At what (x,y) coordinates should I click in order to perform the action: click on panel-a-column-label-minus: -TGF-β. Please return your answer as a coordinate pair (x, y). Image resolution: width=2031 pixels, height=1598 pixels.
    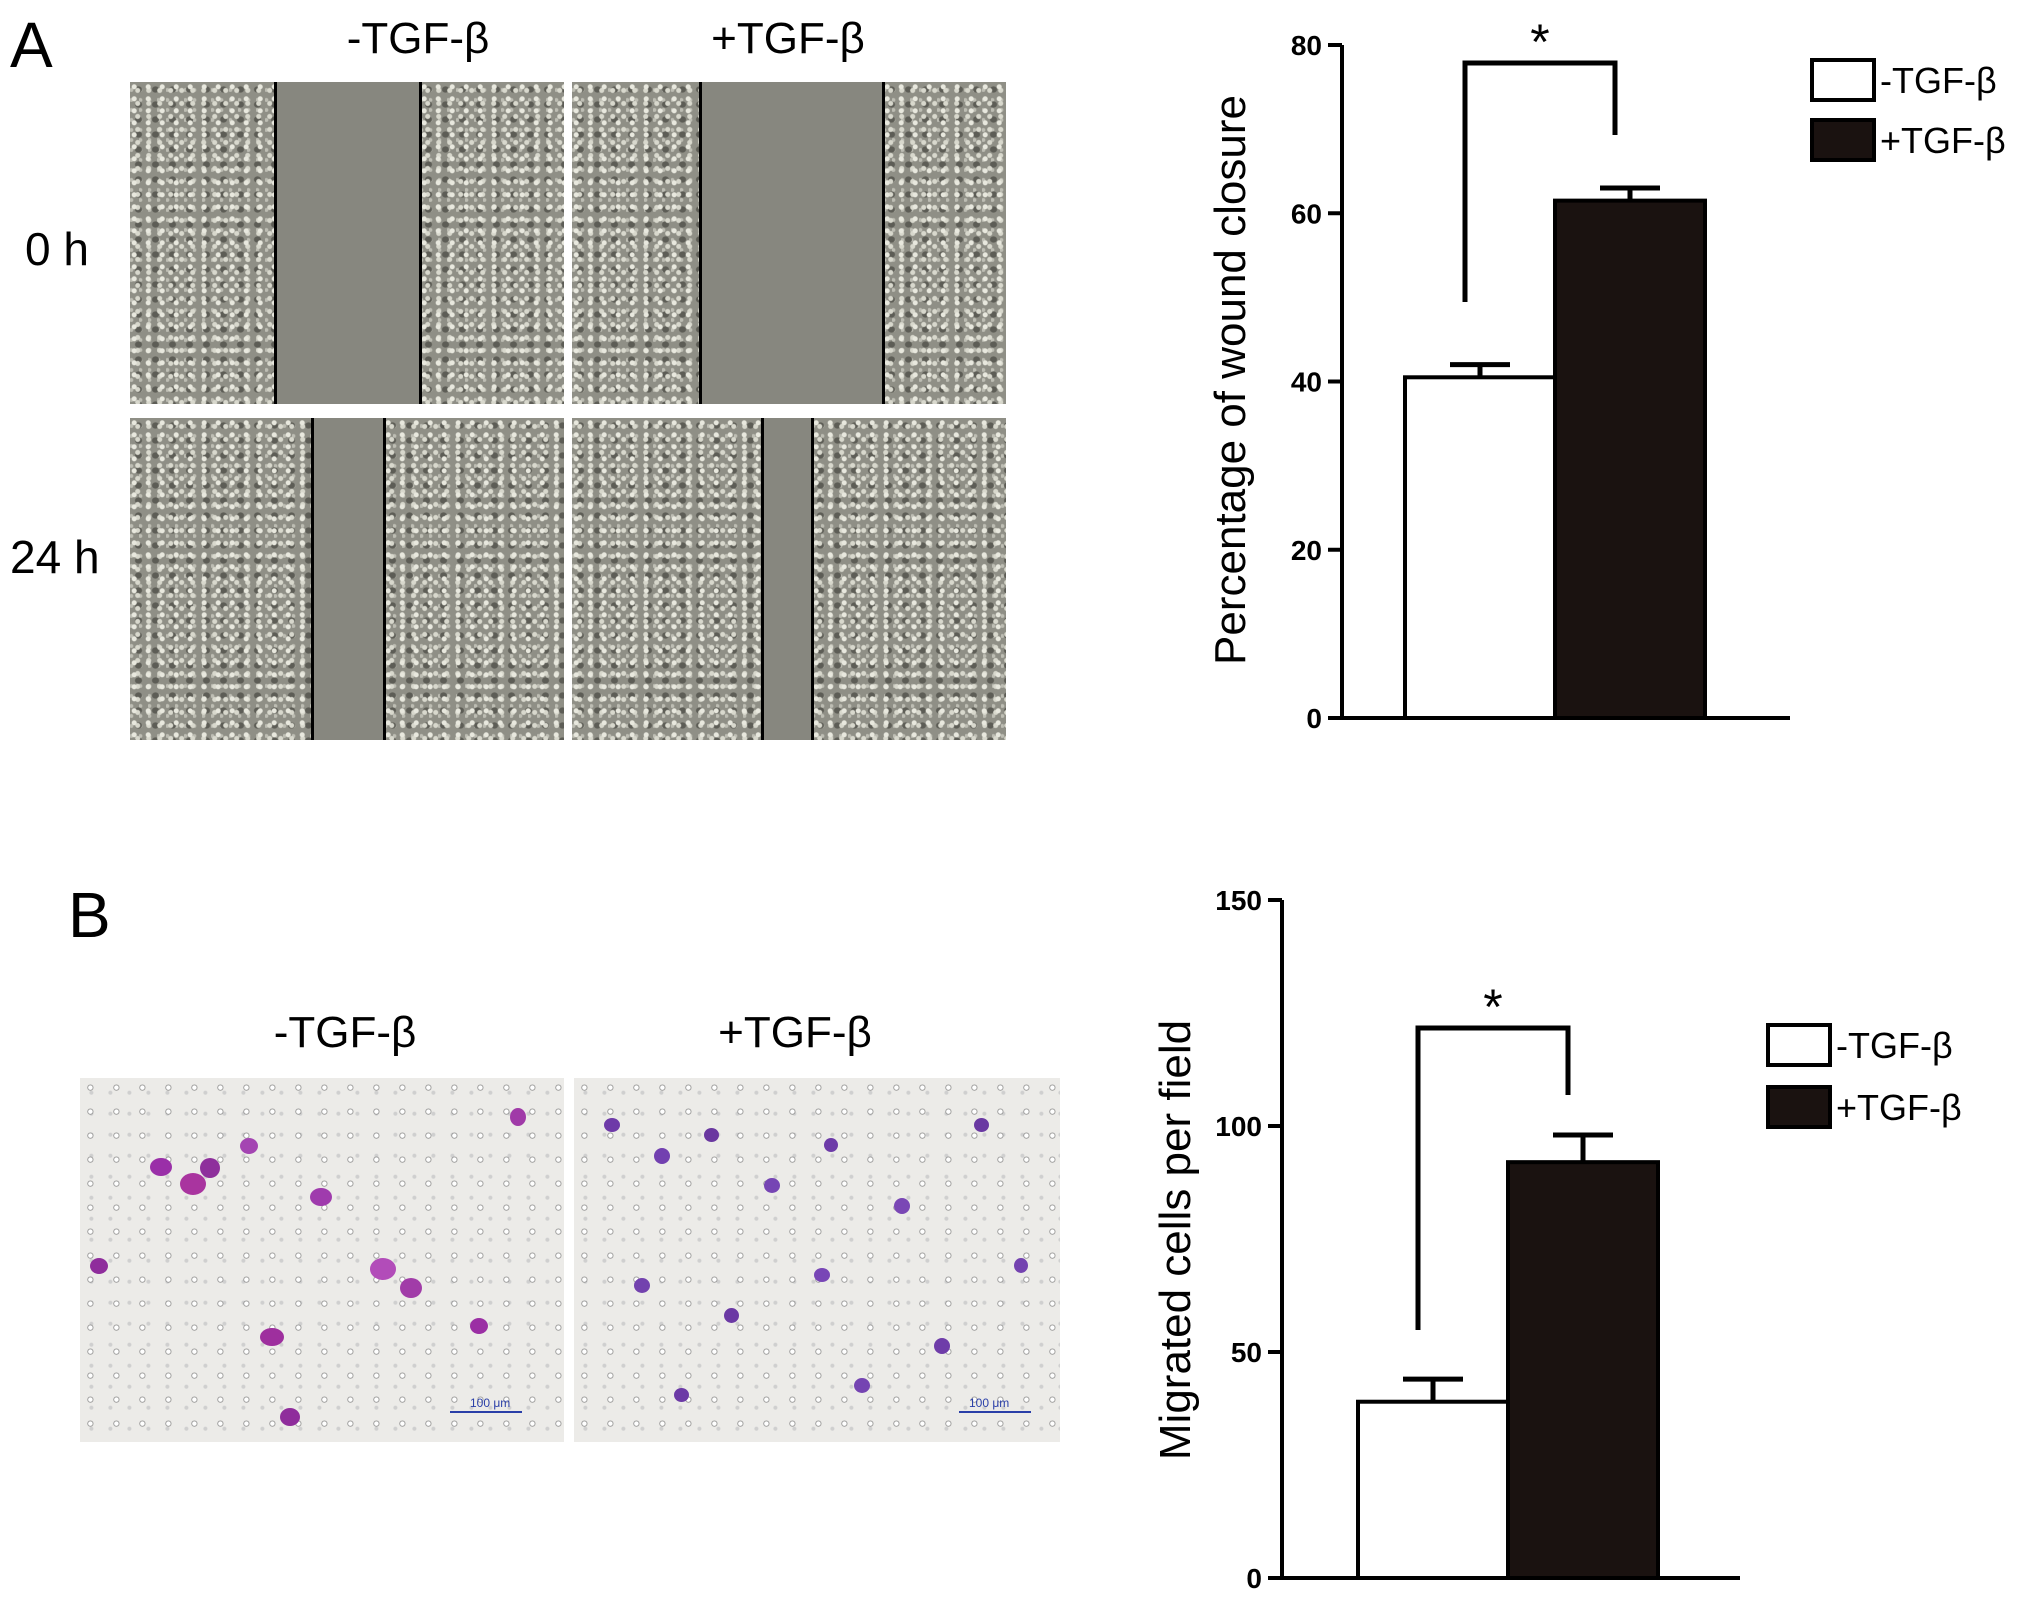
    Looking at the image, I should click on (418, 38).